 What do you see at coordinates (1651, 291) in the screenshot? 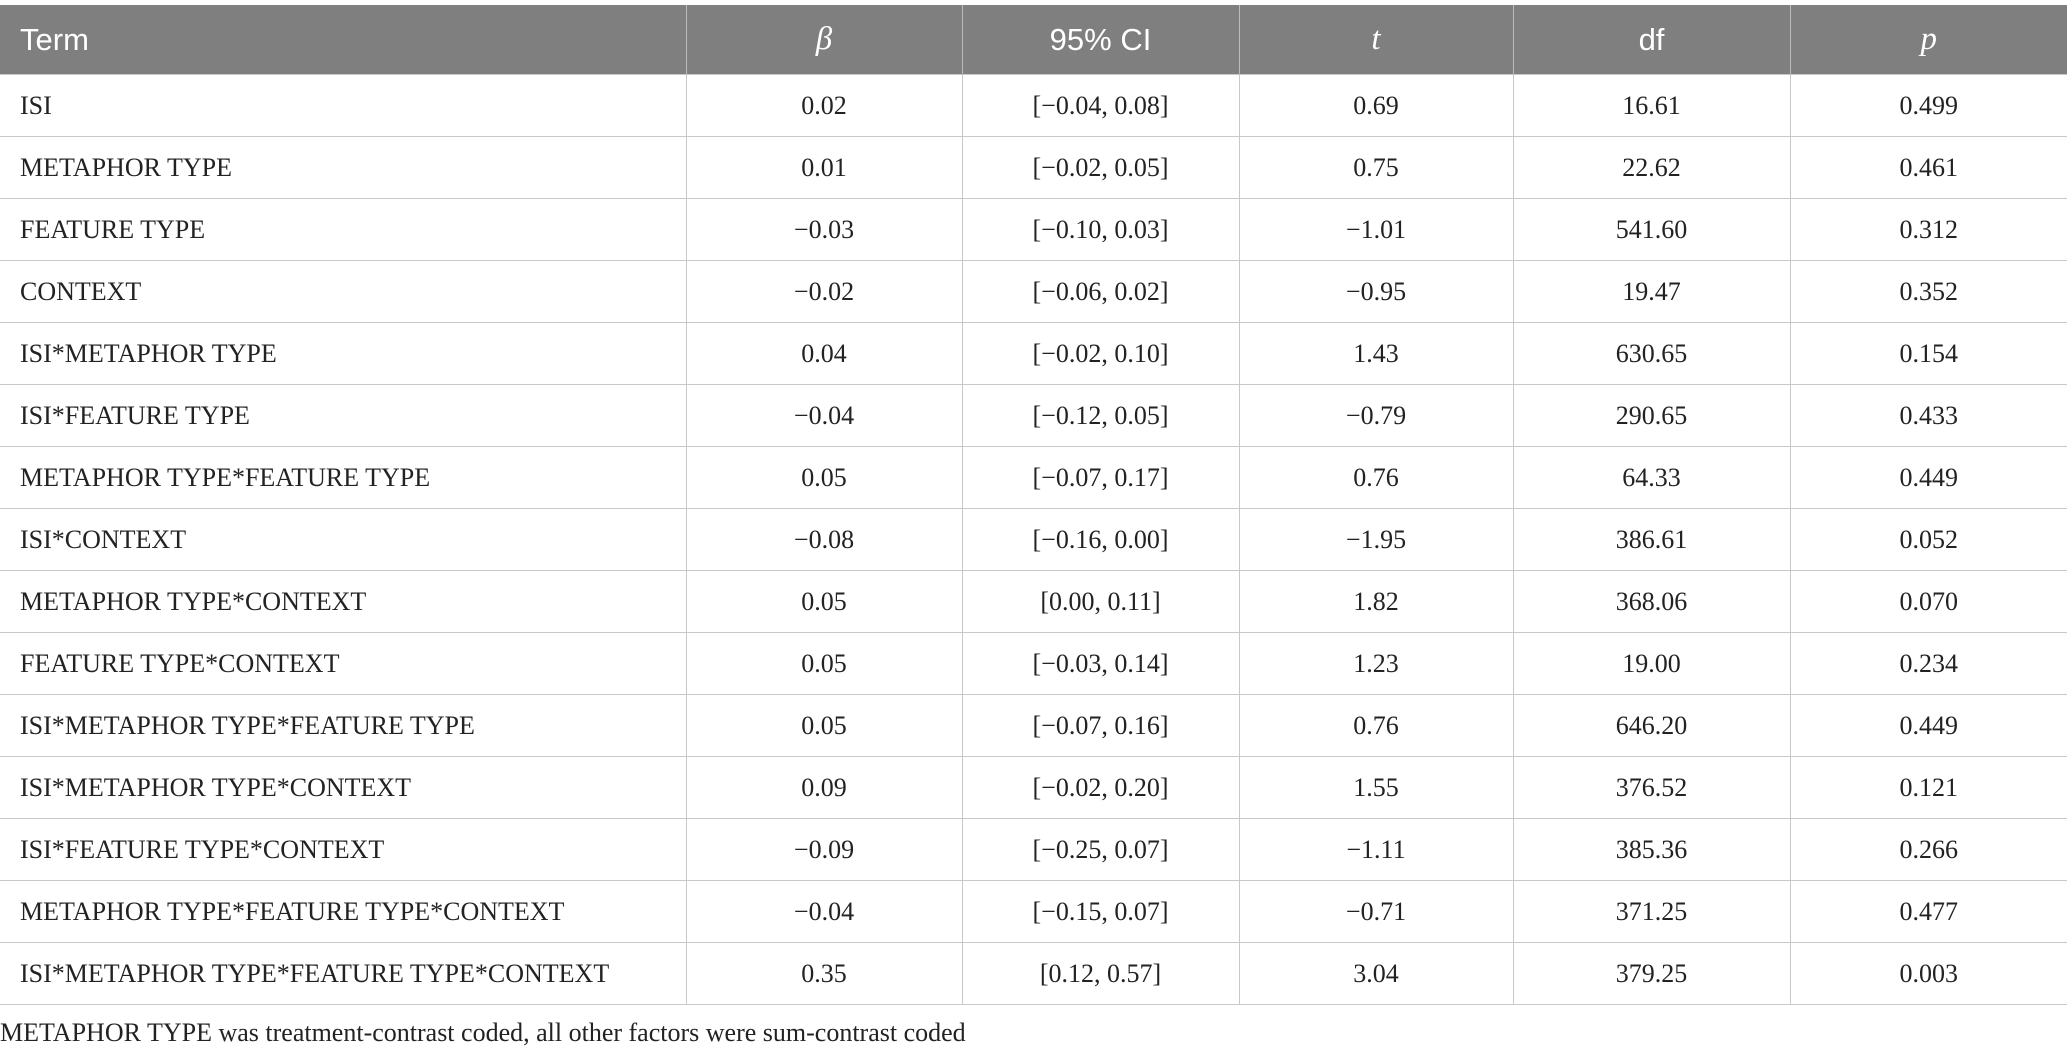
I see `value-cell: 19.47` at bounding box center [1651, 291].